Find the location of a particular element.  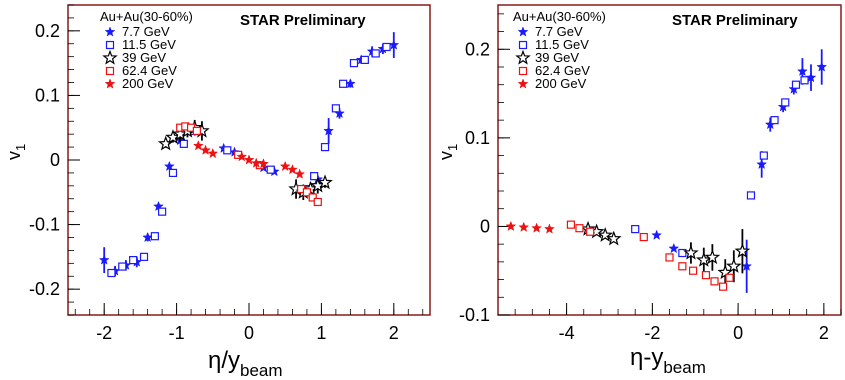

left-y-axis-label: v1 is located at coordinates (16, 152).